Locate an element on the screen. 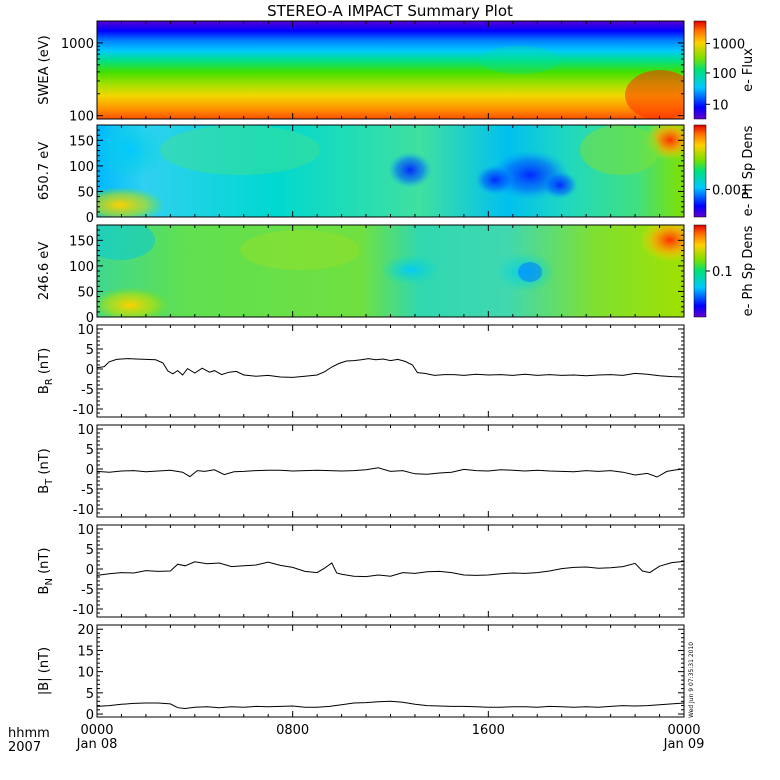  colorbar-tick-label: 100 is located at coordinates (724, 74).